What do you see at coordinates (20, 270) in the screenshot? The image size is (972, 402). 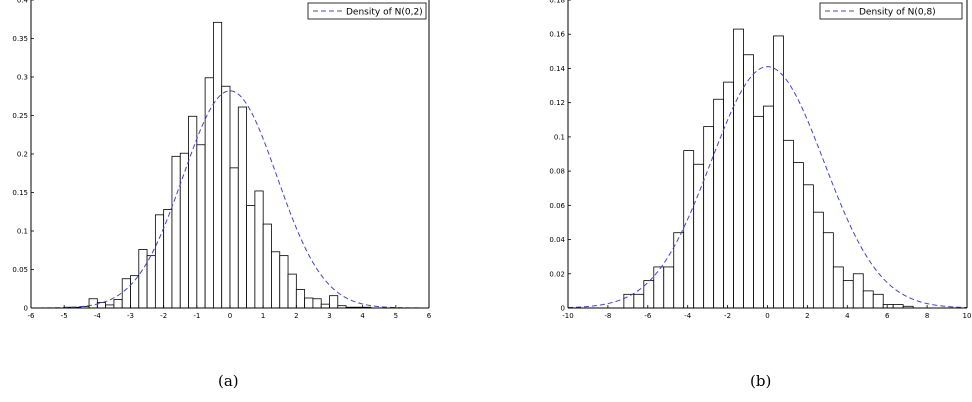 I see `y-tick-label-a-1: 0.05` at bounding box center [20, 270].